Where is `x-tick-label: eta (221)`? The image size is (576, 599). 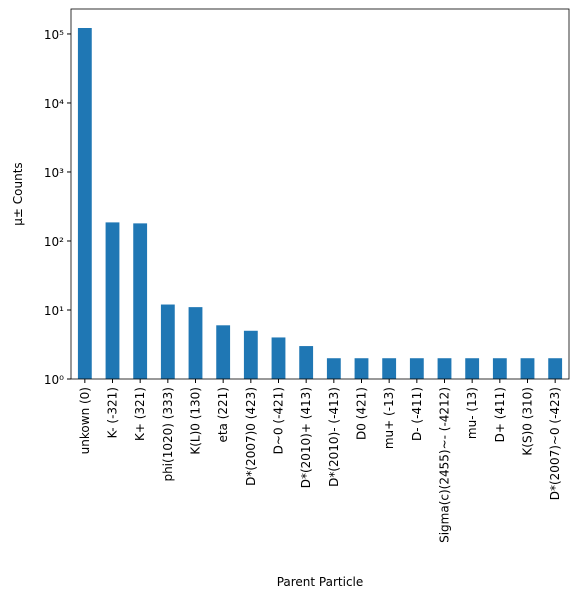
x-tick-label: eta (221) is located at coordinates (223, 415).